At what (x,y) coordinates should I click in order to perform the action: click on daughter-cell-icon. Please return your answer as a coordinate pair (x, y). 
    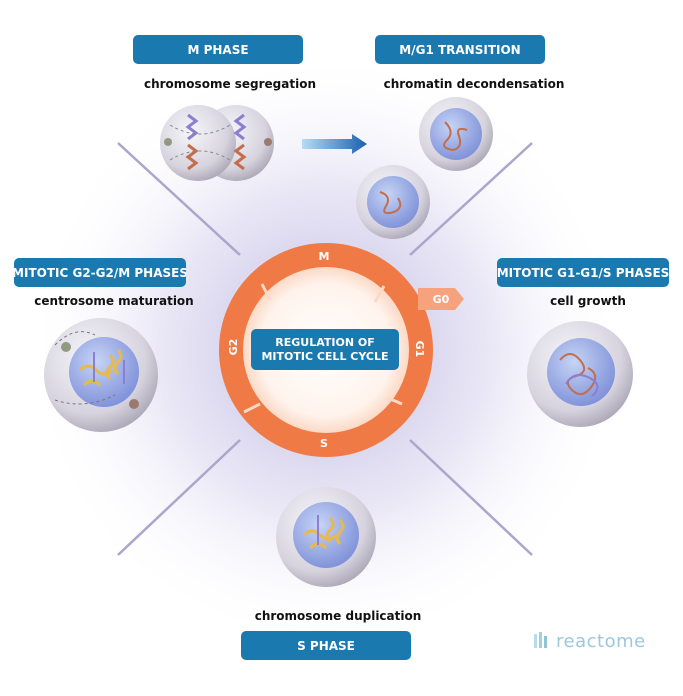
    Looking at the image, I should click on (424, 168).